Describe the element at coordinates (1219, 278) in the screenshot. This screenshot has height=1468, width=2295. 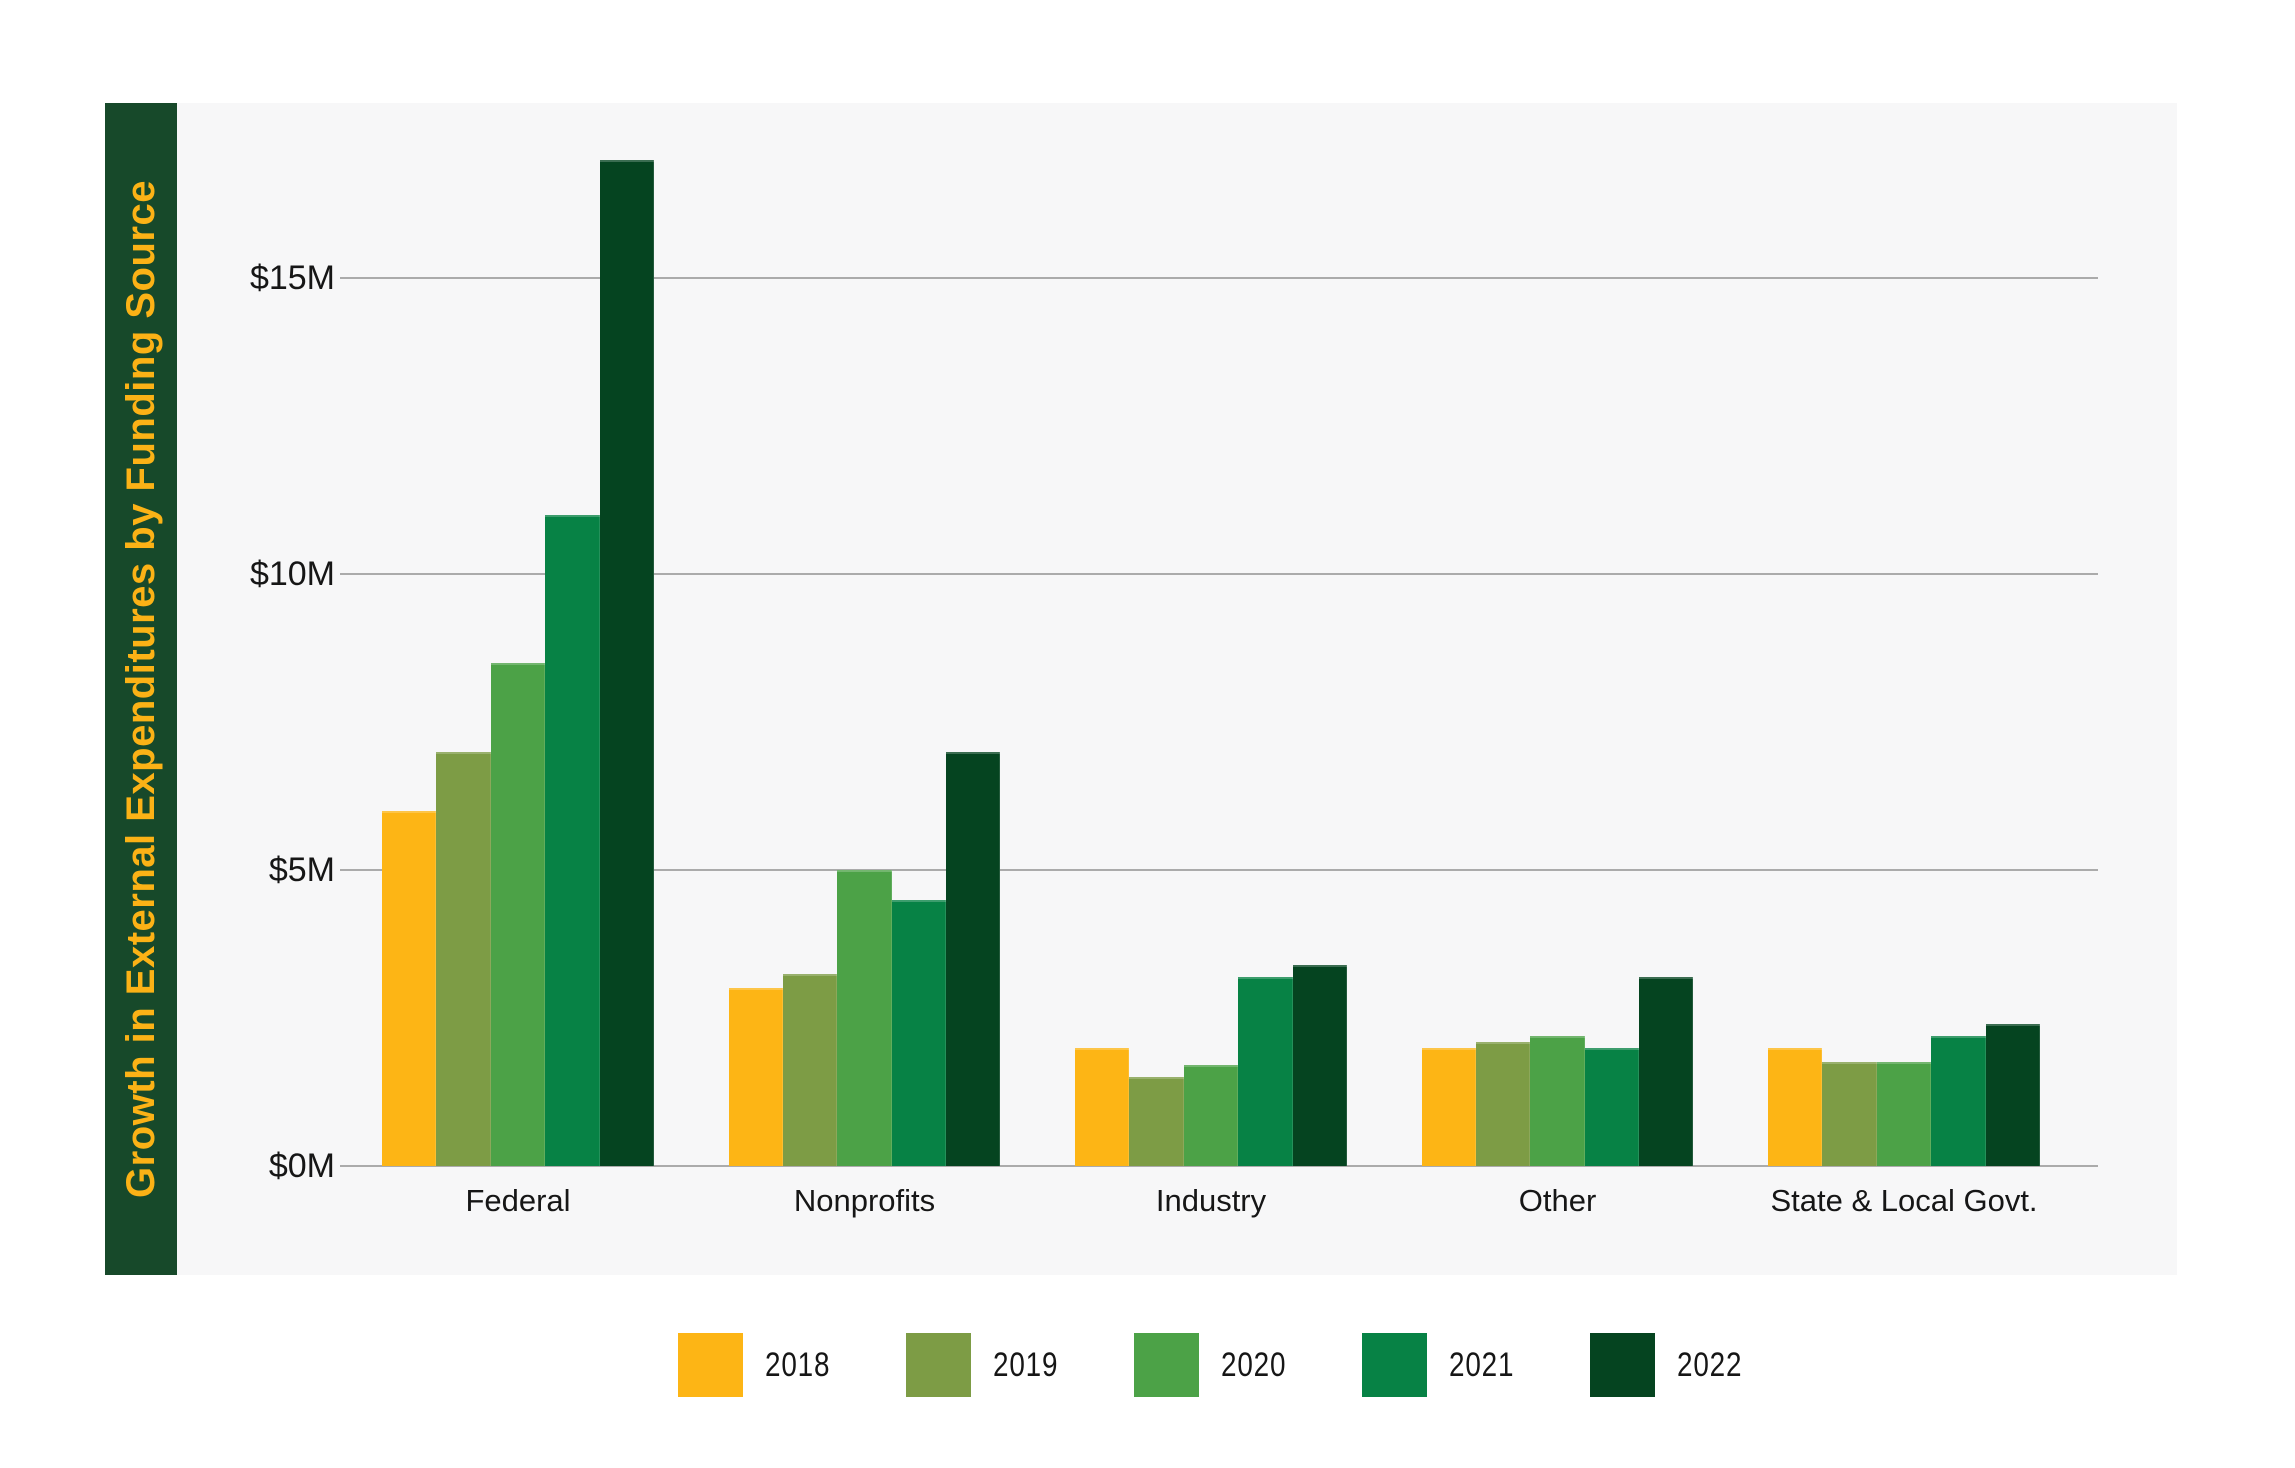
I see `gridline-15m` at that location.